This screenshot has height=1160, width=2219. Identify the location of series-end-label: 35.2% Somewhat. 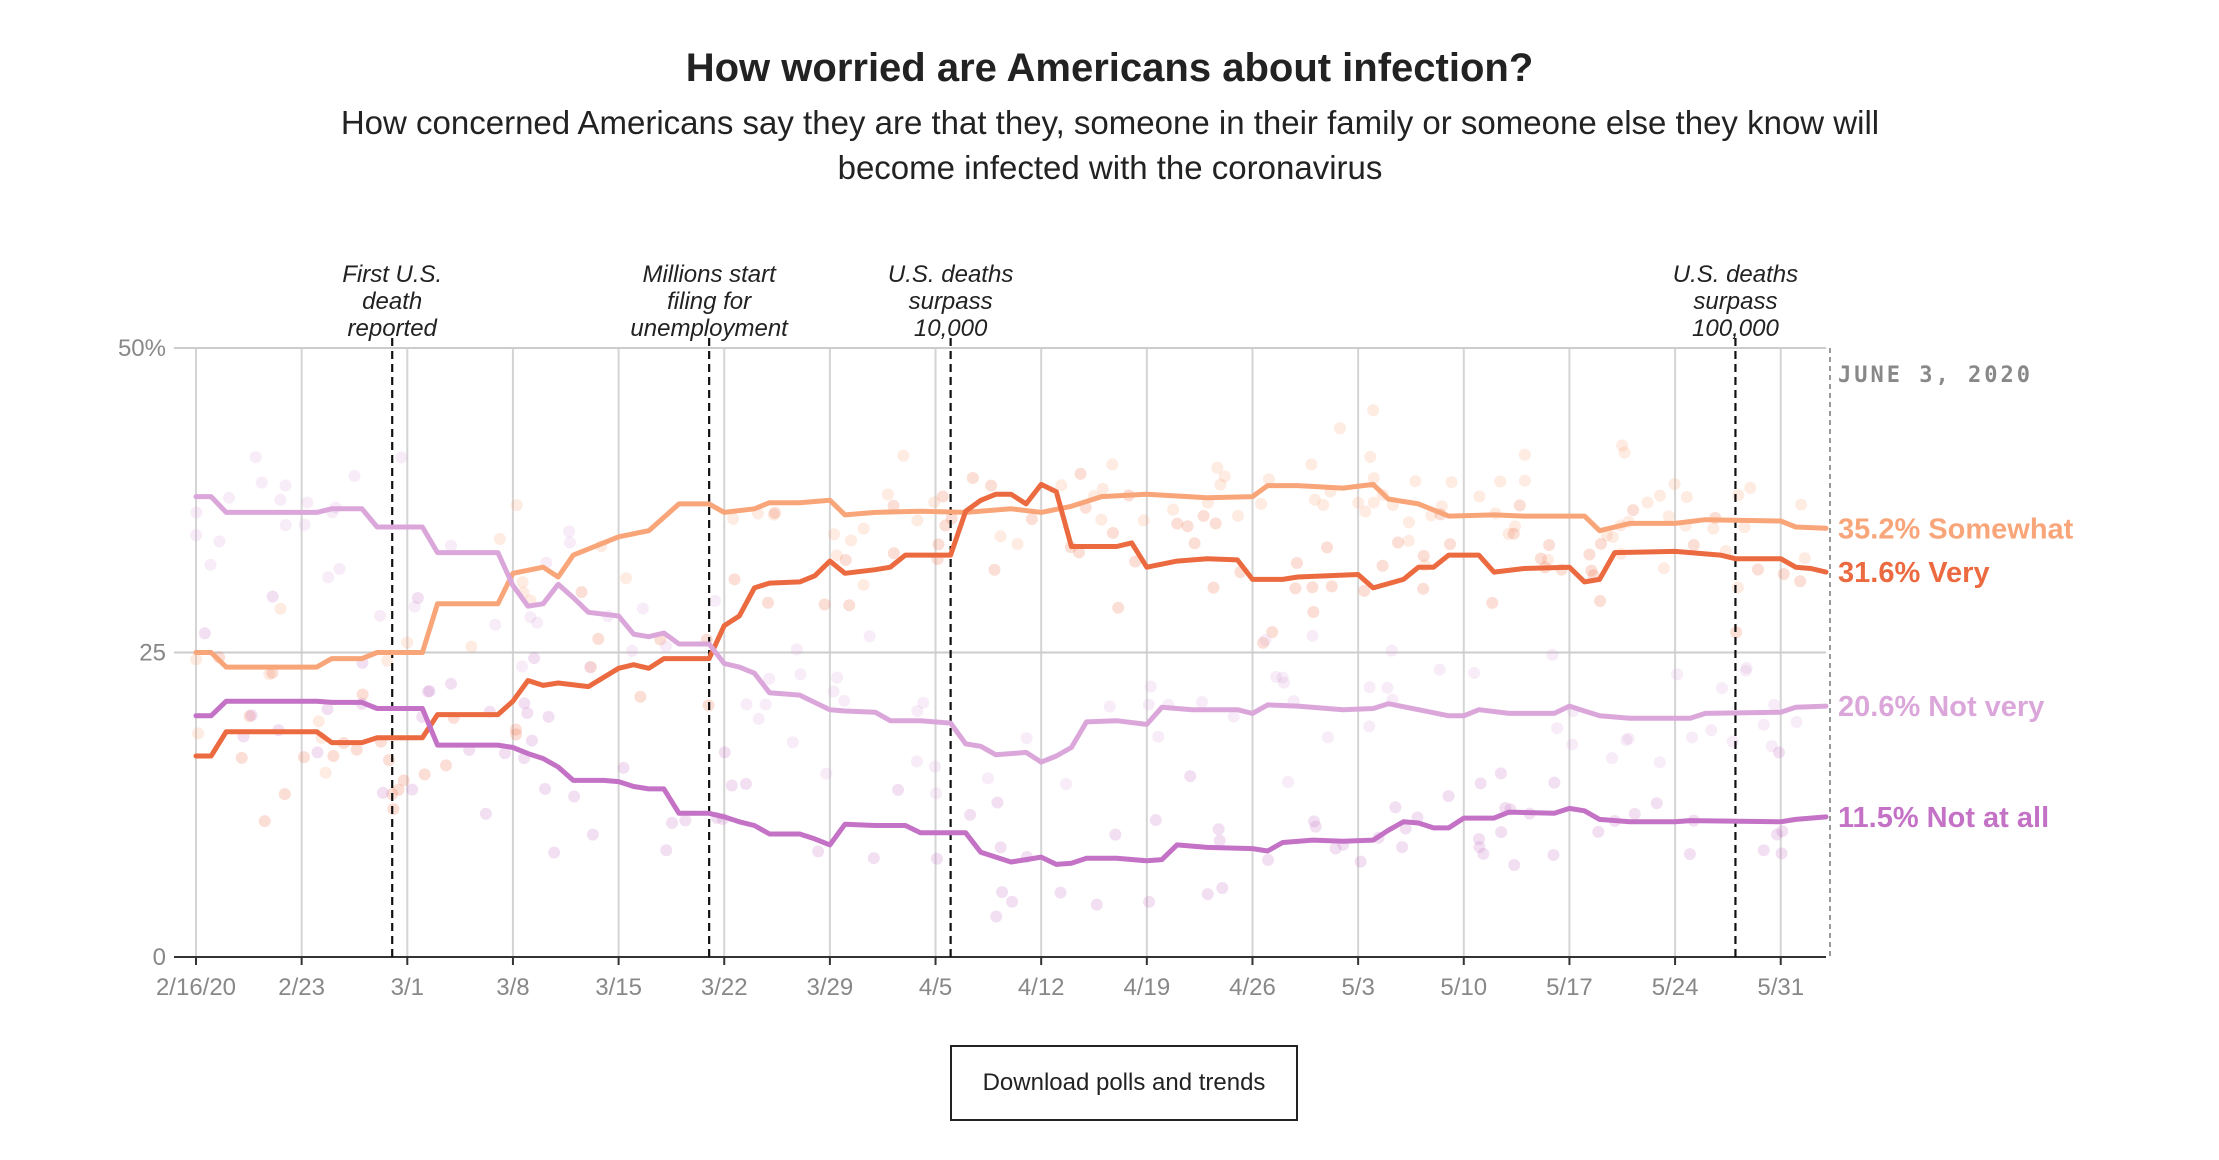
(1956, 529).